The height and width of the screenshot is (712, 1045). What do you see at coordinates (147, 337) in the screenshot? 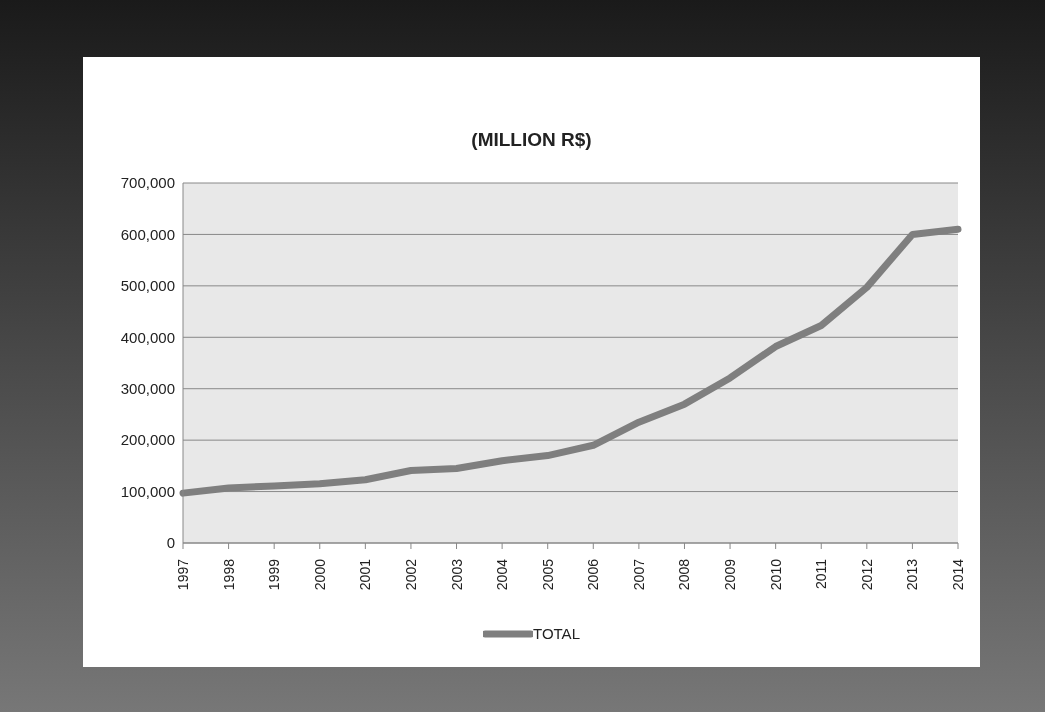
I see `y-tick-label: 400,000` at bounding box center [147, 337].